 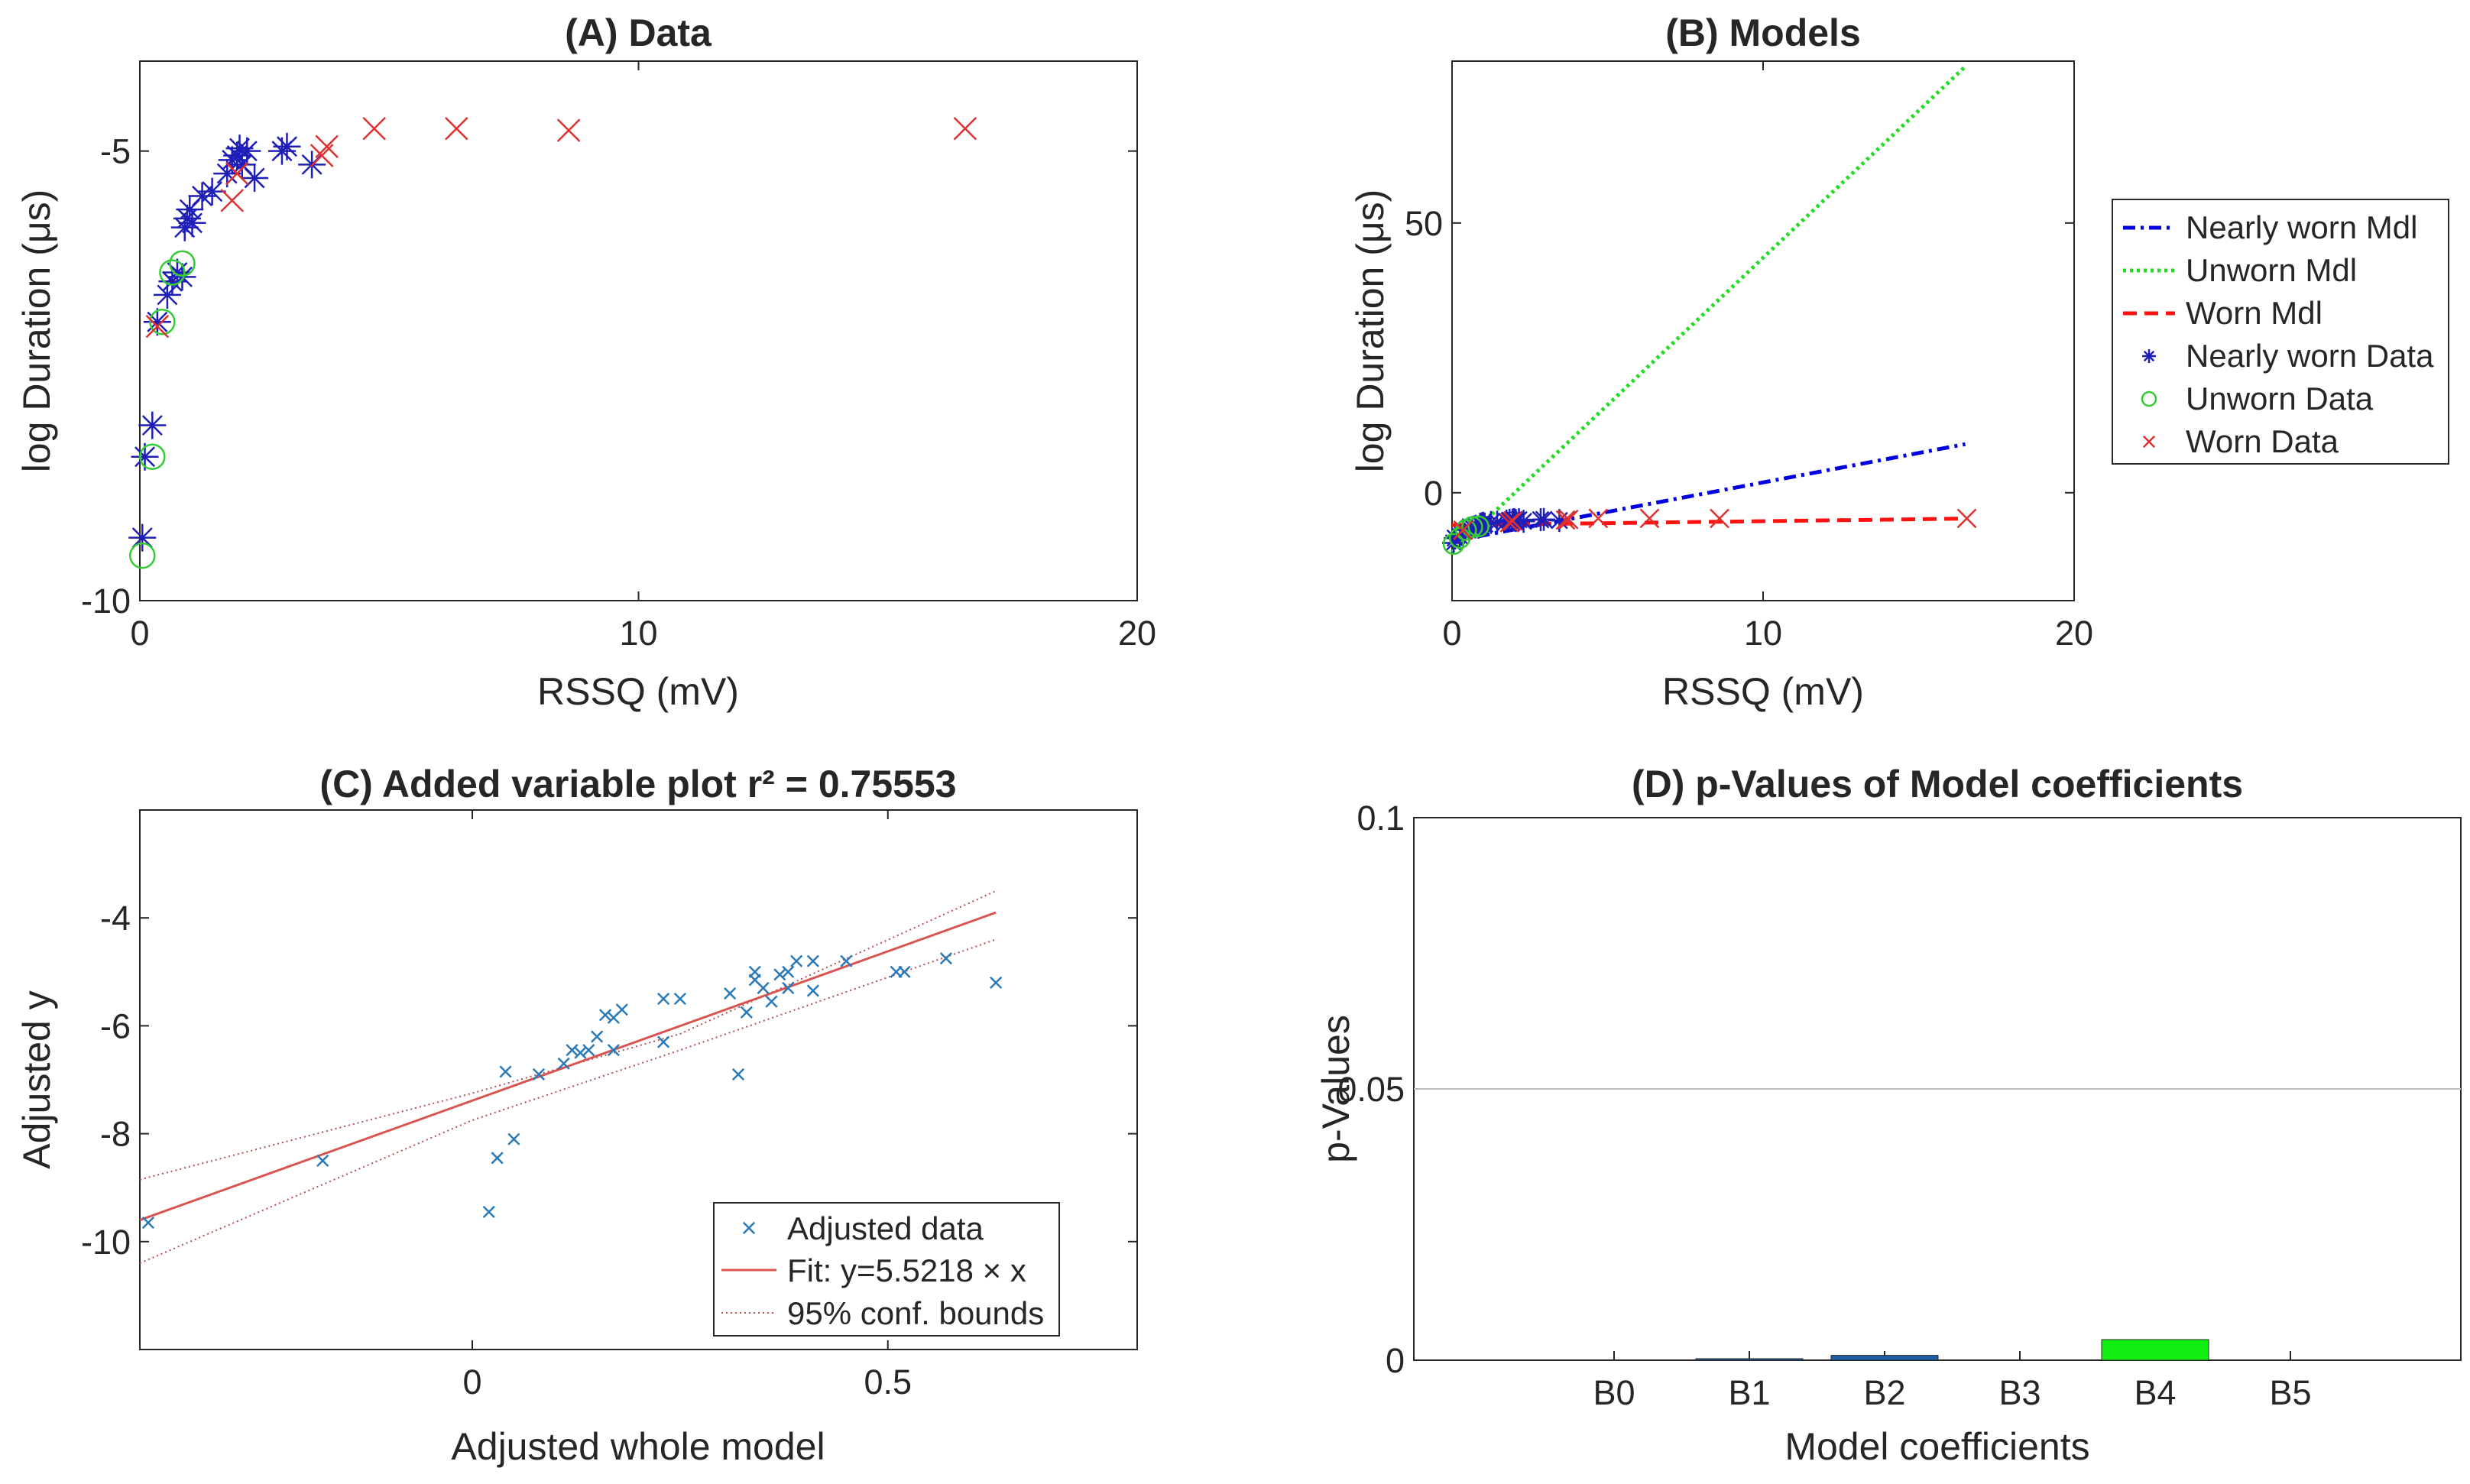 I want to click on panel-a-axes-box, so click(x=638, y=331).